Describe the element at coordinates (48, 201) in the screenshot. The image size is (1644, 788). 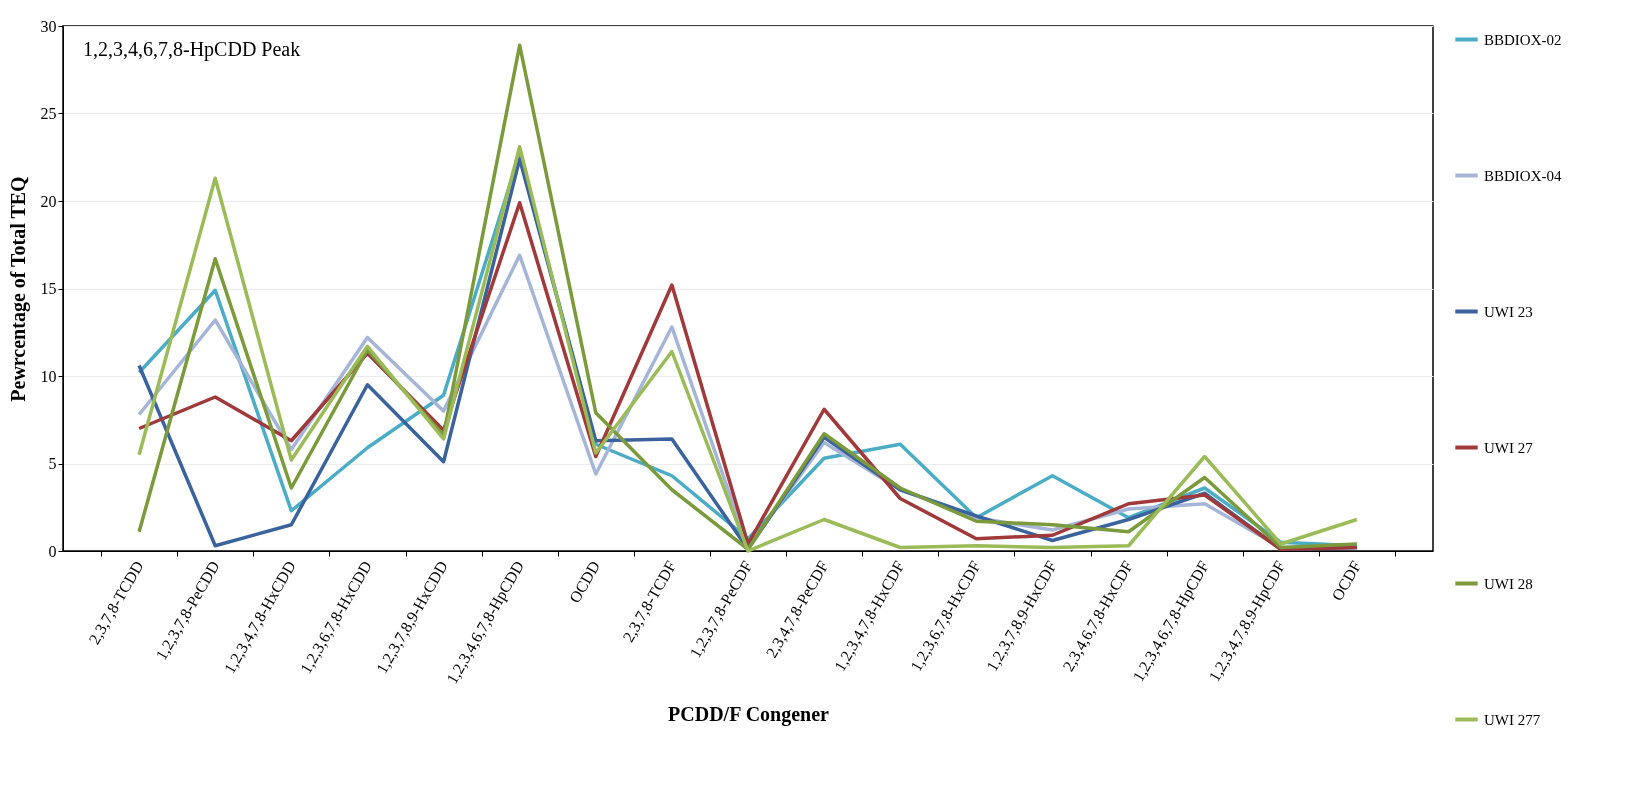
I see `y-tick-label: 20` at that location.